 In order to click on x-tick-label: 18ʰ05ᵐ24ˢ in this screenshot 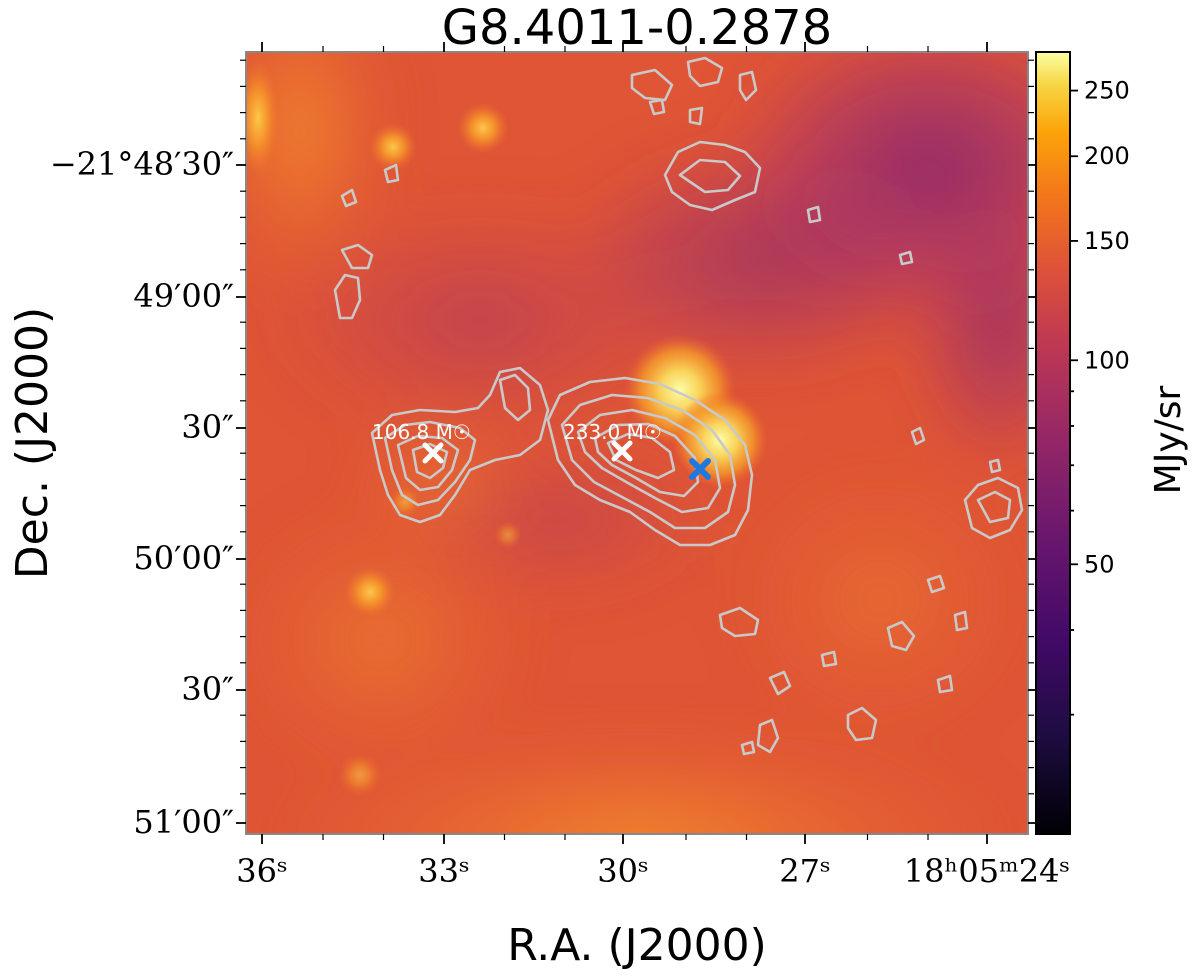, I will do `click(987, 871)`.